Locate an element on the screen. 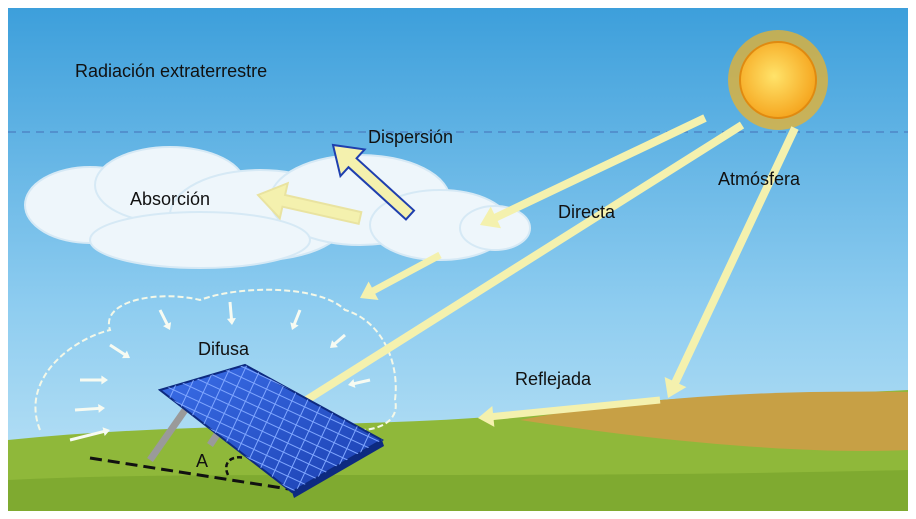  sun is located at coordinates (778, 80).